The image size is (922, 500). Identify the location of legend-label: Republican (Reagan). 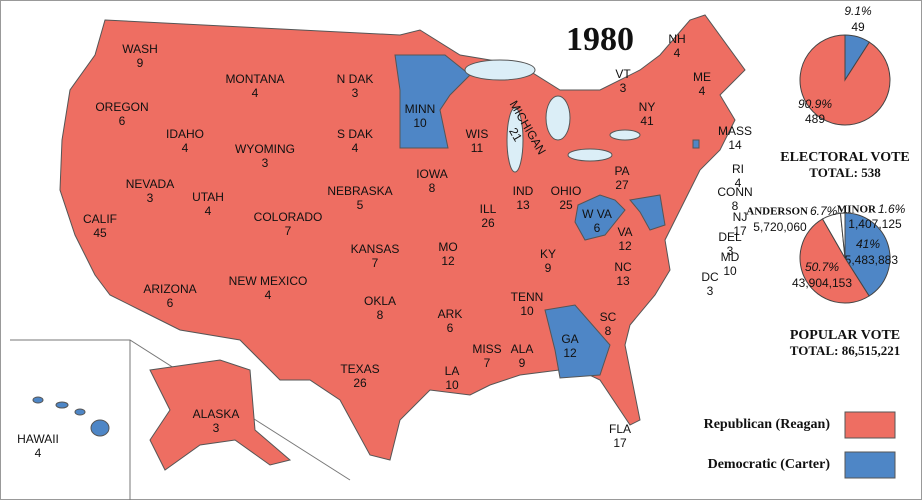
(767, 424).